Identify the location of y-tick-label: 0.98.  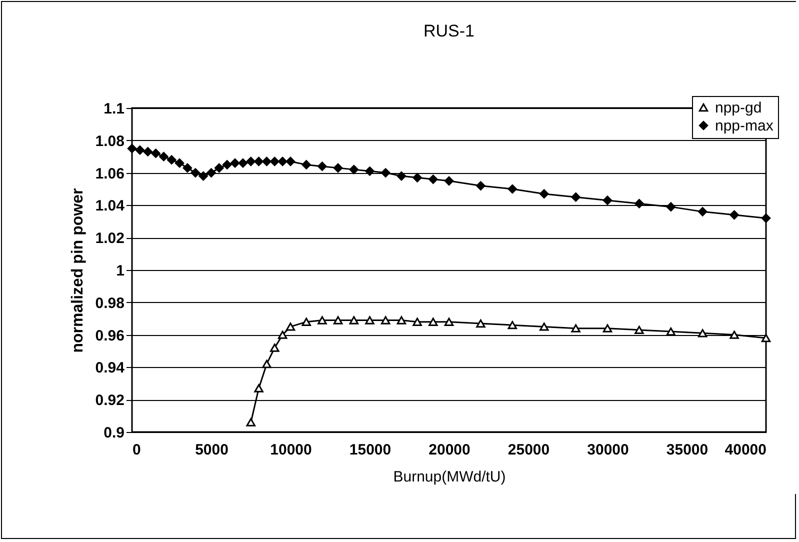
(109, 303).